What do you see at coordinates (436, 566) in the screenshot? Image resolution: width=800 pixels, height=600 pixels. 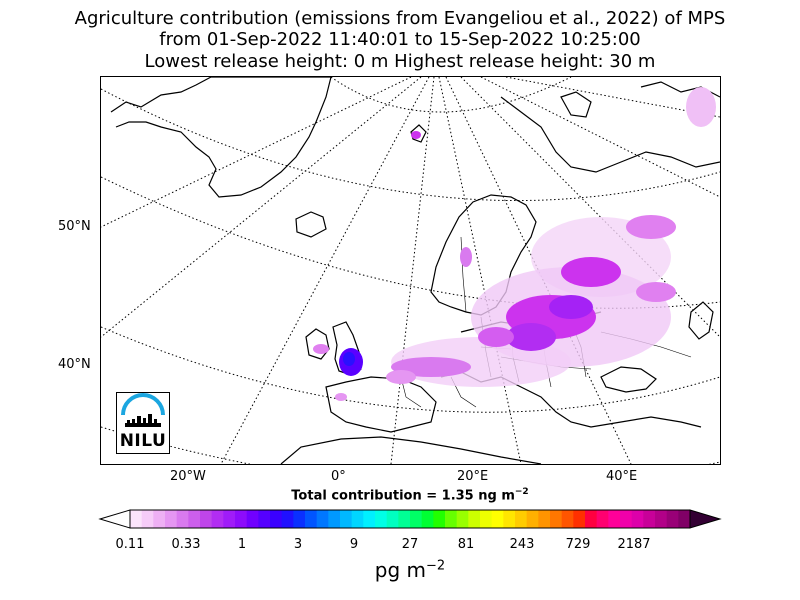 I see `colorbar-unit-exponent: −2` at bounding box center [436, 566].